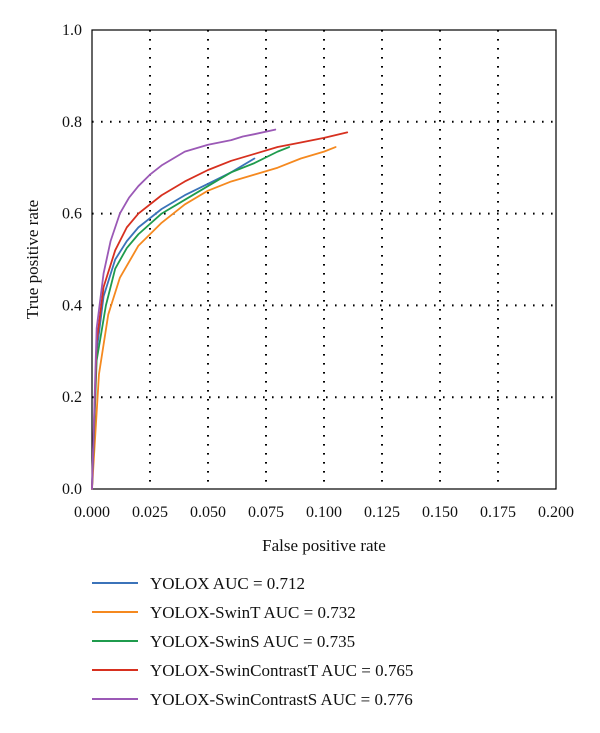 This screenshot has height=733, width=600. I want to click on x-tick-label: 0.100, so click(324, 512).